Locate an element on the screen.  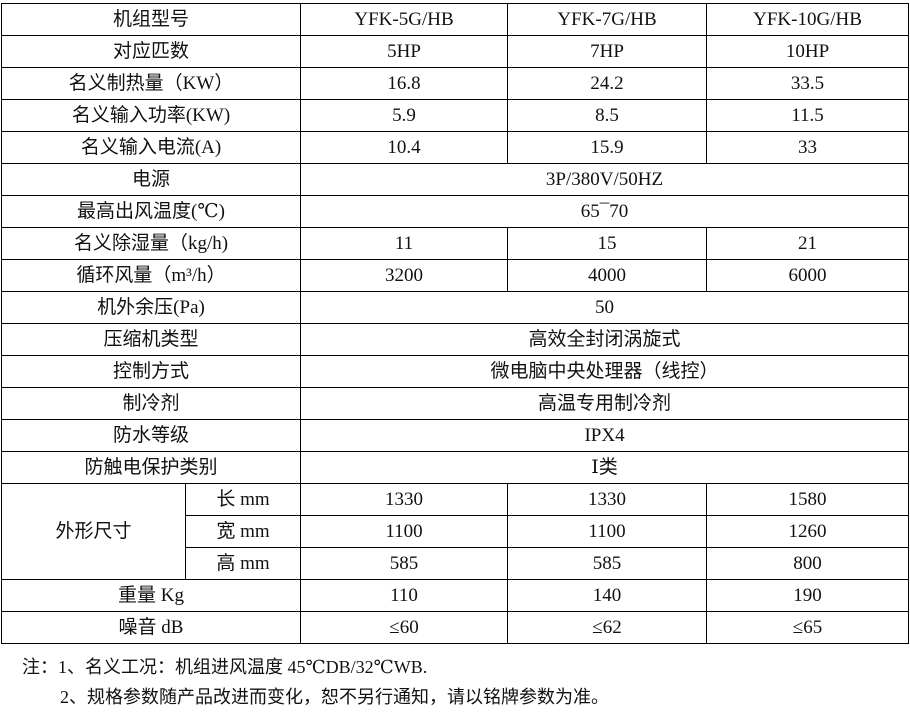
table-row: 名义输入电流(A) 10.4 15.9 33 is located at coordinates (455, 147).